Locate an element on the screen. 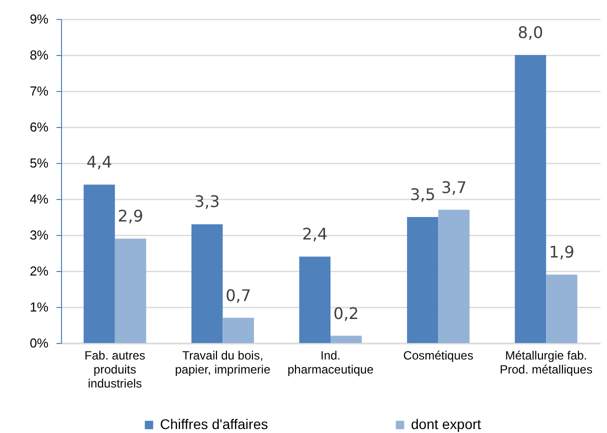  data-label: 0,7 is located at coordinates (239, 295).